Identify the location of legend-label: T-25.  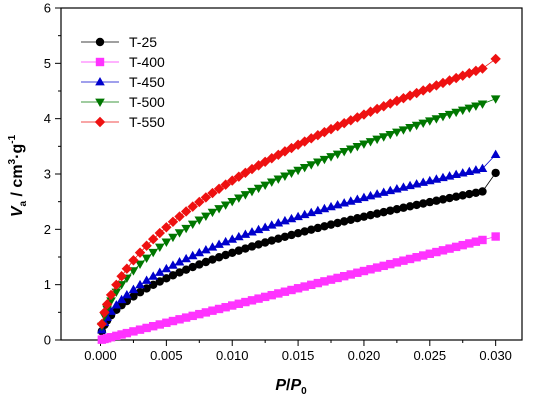
(143, 42).